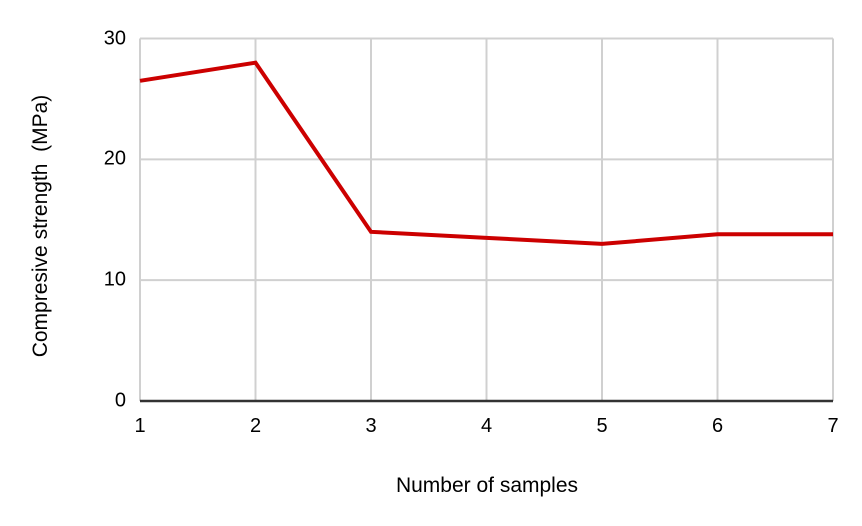  Describe the element at coordinates (717, 426) in the screenshot. I see `x-tick-label-6: 6` at that location.